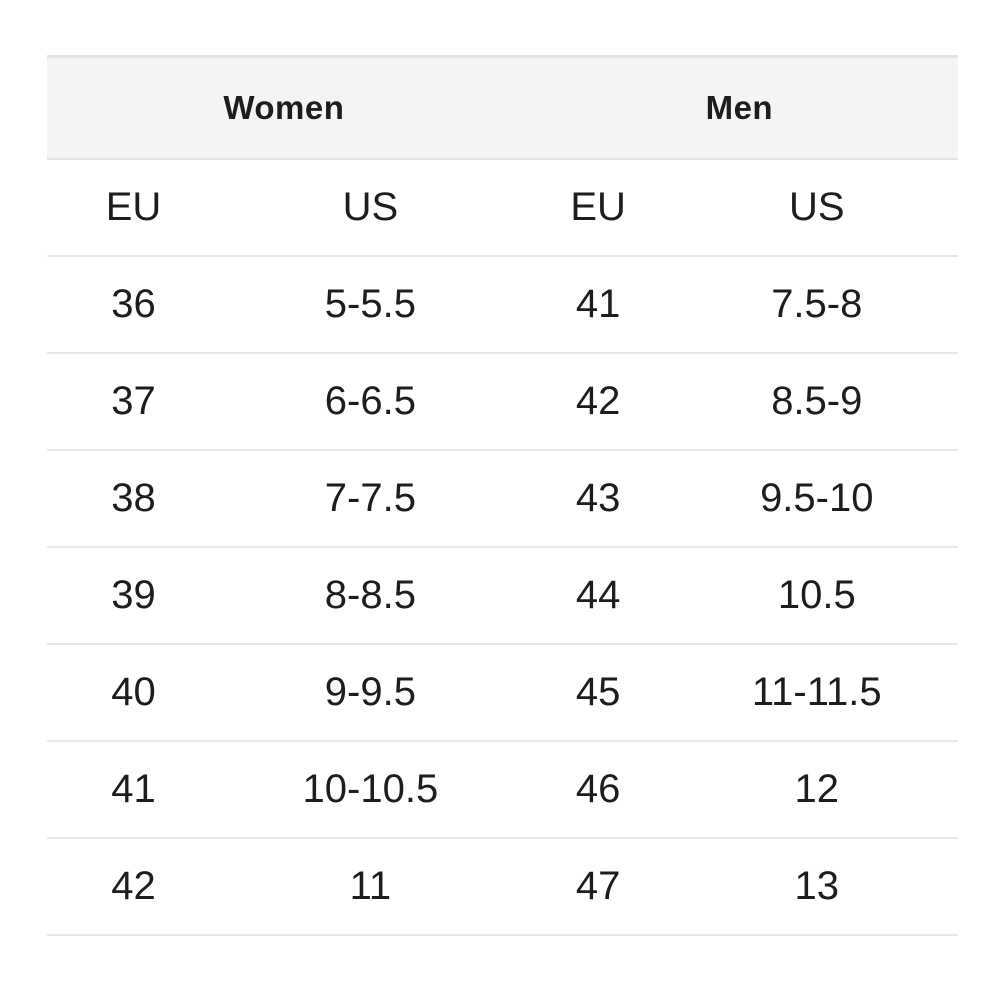  I want to click on size-cell-men-eu: 43, so click(598, 499).